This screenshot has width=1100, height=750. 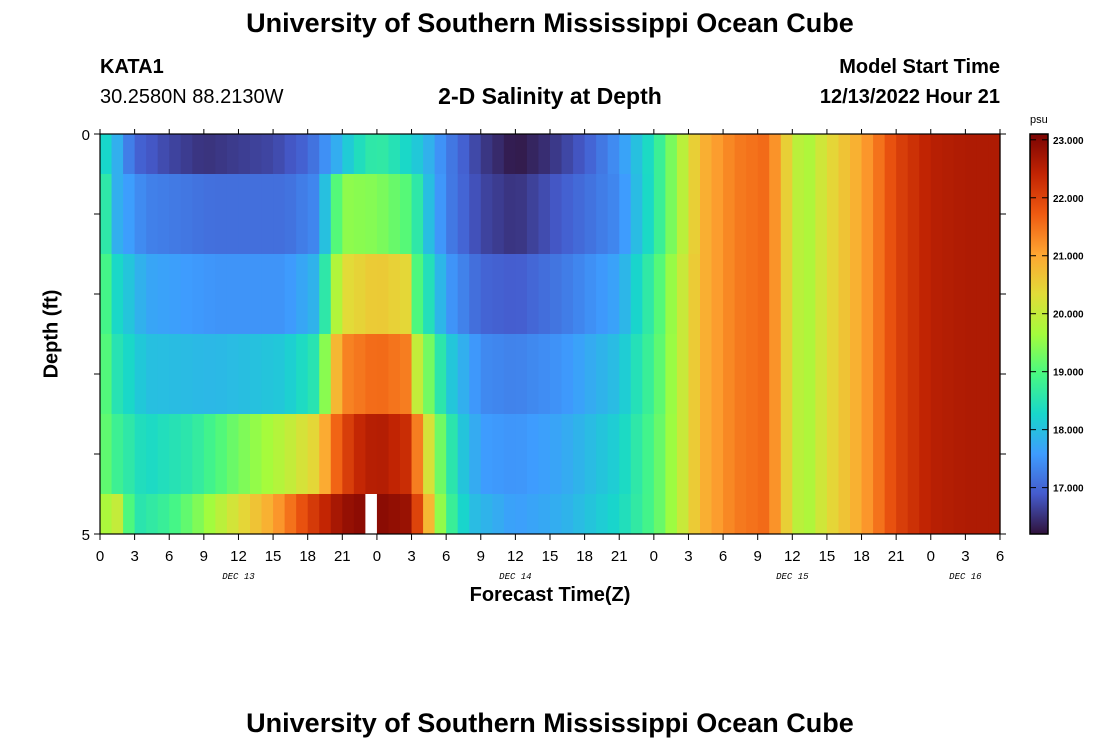 What do you see at coordinates (192, 97) in the screenshot?
I see `station-coordinates: 30.2580N 88.2130W` at bounding box center [192, 97].